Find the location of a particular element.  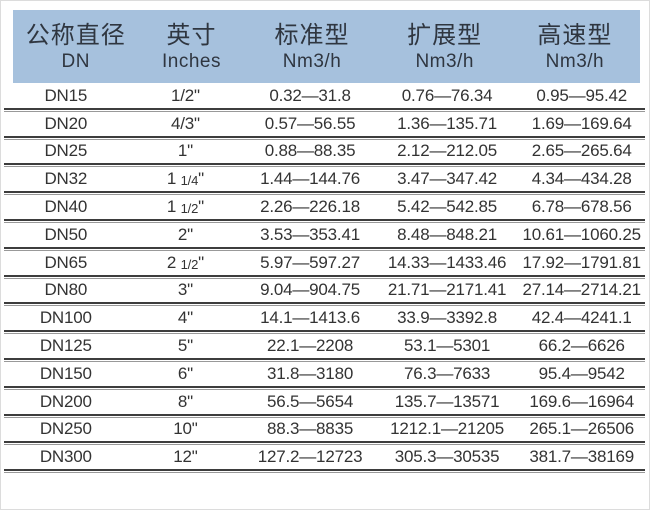

cell-standard: 3.53—353.41 is located at coordinates (310, 234).